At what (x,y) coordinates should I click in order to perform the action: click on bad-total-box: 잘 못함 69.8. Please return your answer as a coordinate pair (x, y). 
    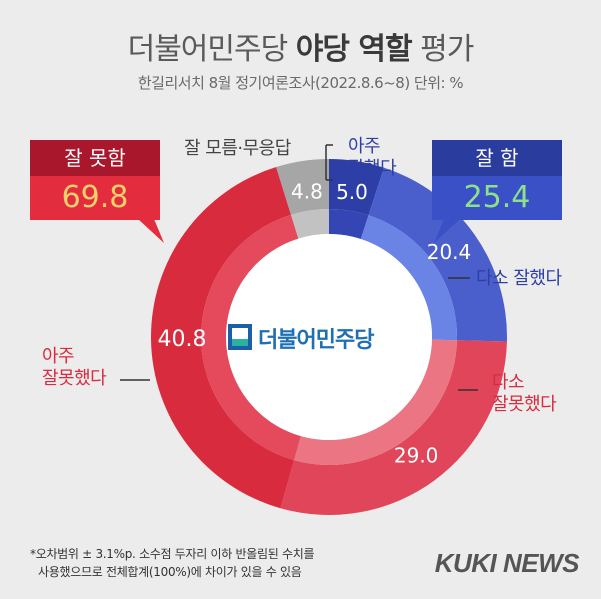
    Looking at the image, I should click on (95, 180).